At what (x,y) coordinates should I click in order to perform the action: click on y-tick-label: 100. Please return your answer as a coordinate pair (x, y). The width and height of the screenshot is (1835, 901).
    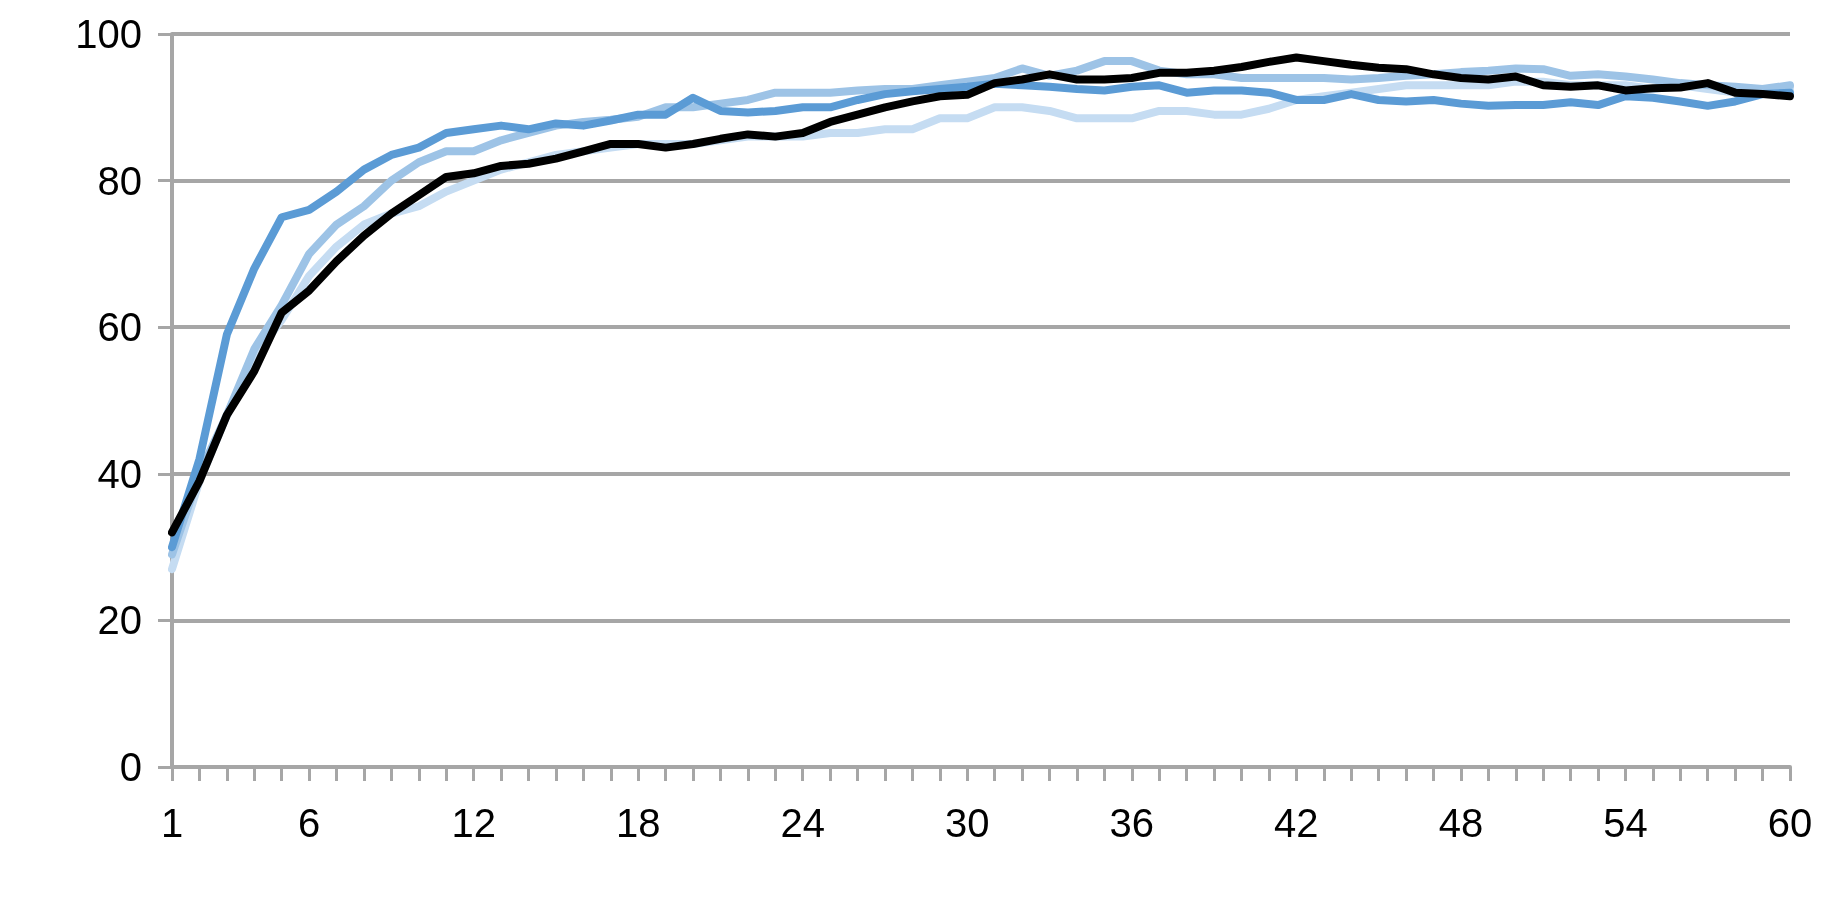
    Looking at the image, I should click on (108, 34).